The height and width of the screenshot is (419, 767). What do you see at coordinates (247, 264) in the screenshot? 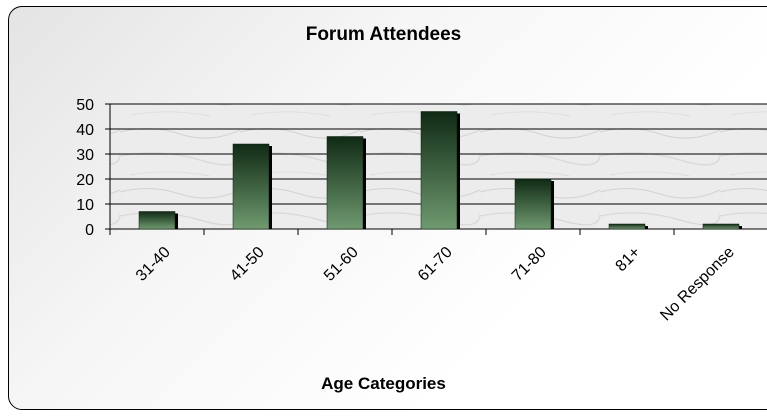
I see `x-tick-label: 41-50` at bounding box center [247, 264].